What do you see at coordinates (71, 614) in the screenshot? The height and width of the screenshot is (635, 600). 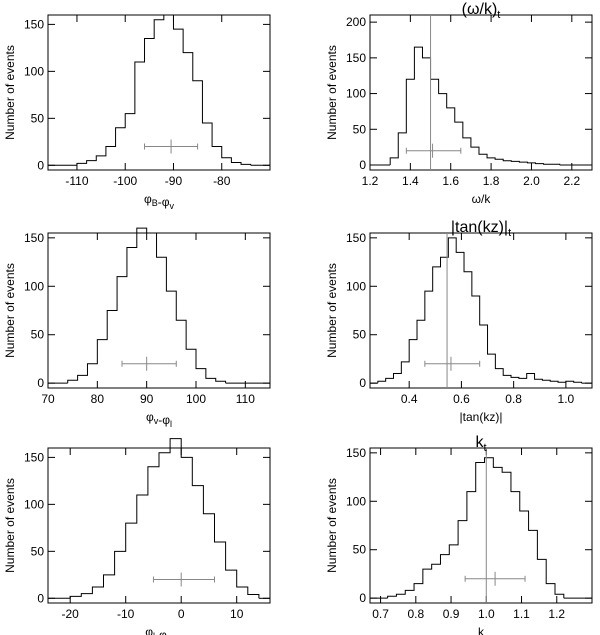 I see `x-tick-label: -20` at bounding box center [71, 614].